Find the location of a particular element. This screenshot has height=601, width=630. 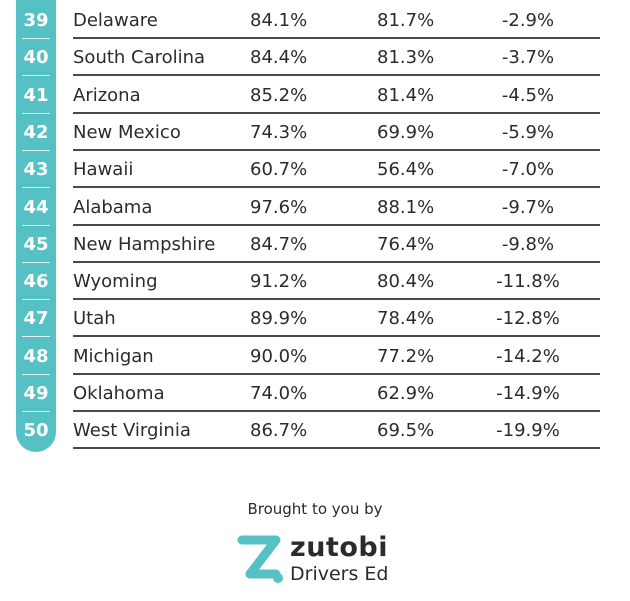

change-cell: -19.9% is located at coordinates (528, 431).